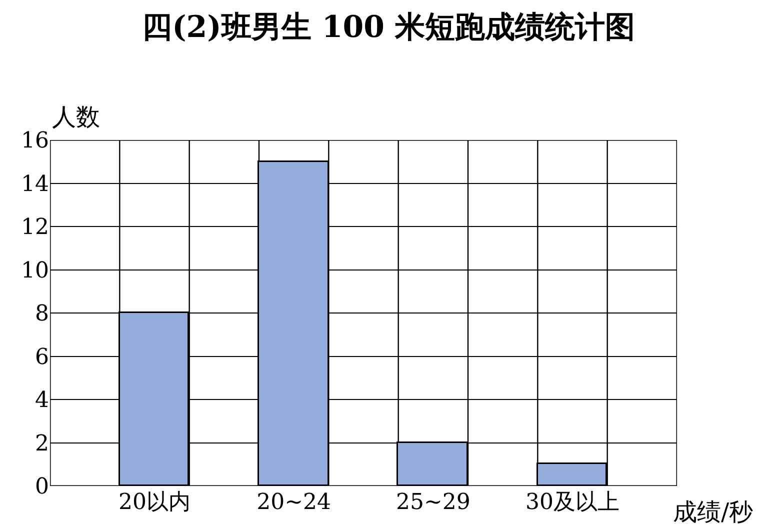  What do you see at coordinates (388, 27) in the screenshot?
I see `chart-title: 四(2)班男生 100 米短跑成绩统计图` at bounding box center [388, 27].